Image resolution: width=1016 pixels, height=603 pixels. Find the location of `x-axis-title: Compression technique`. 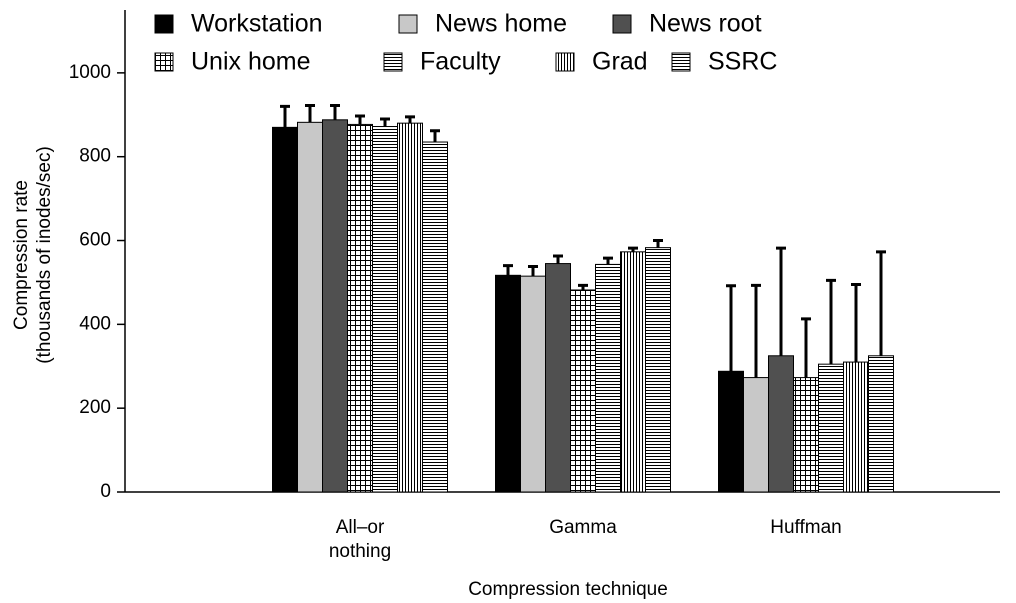

x-axis-title: Compression technique is located at coordinates (568, 589).